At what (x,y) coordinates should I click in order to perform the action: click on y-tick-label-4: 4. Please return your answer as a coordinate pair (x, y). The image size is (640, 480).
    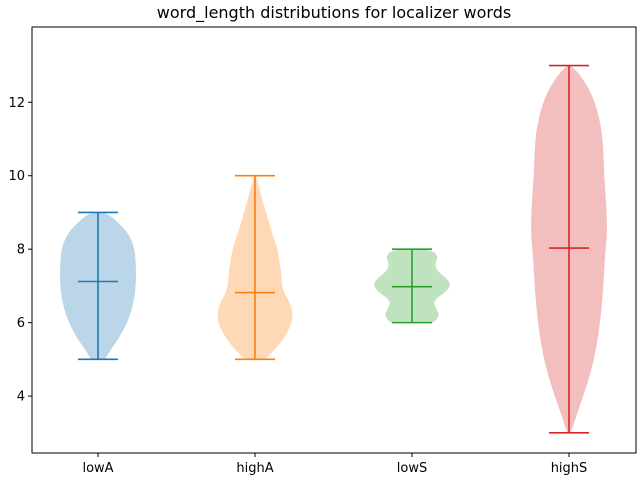
    Looking at the image, I should click on (21, 397).